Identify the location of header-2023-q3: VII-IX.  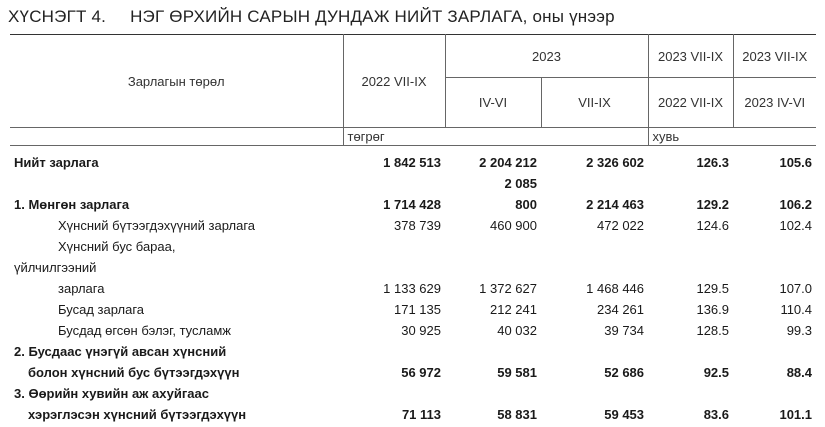
(594, 102).